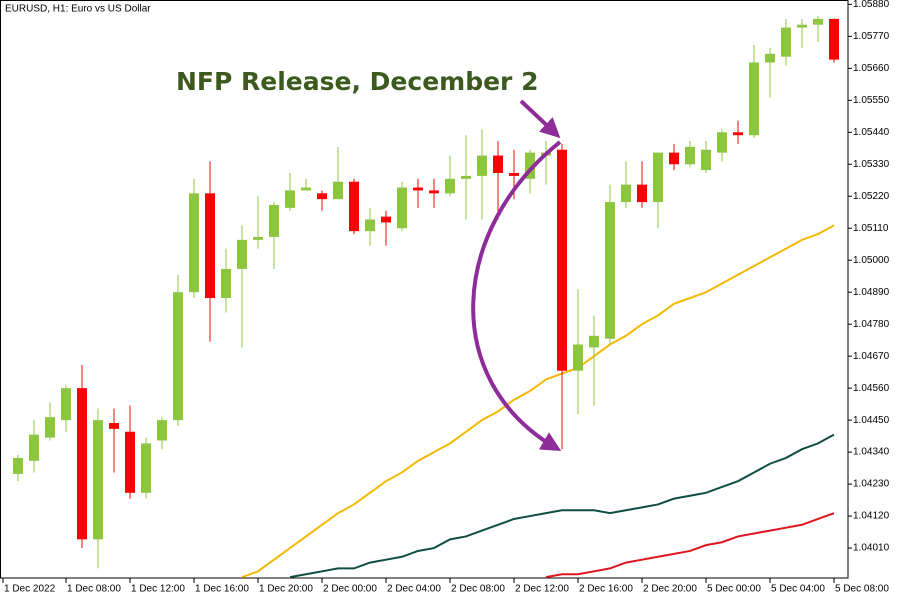  Describe the element at coordinates (871, 260) in the screenshot. I see `y-tick-label: 1.05000` at that location.